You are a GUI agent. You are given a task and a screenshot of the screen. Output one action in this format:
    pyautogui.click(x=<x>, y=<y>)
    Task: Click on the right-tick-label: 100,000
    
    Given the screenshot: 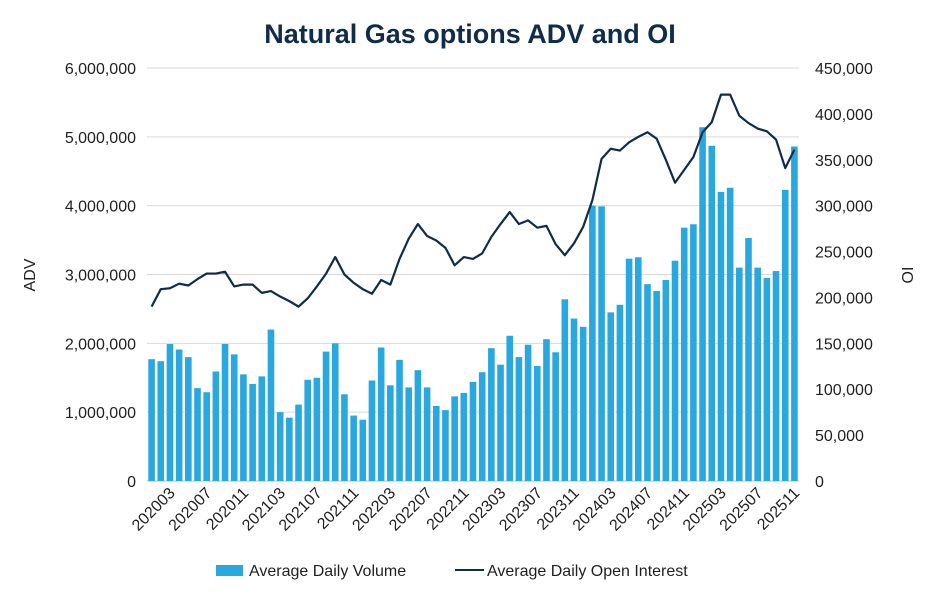 What is the action you would take?
    pyautogui.click(x=844, y=390)
    